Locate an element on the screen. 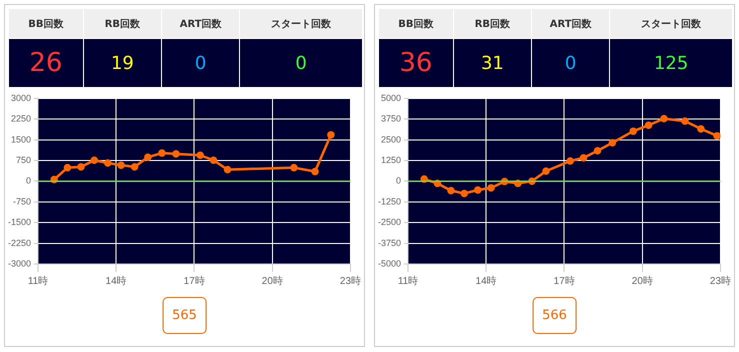  y-tick-label: 2250 is located at coordinates (21, 119).